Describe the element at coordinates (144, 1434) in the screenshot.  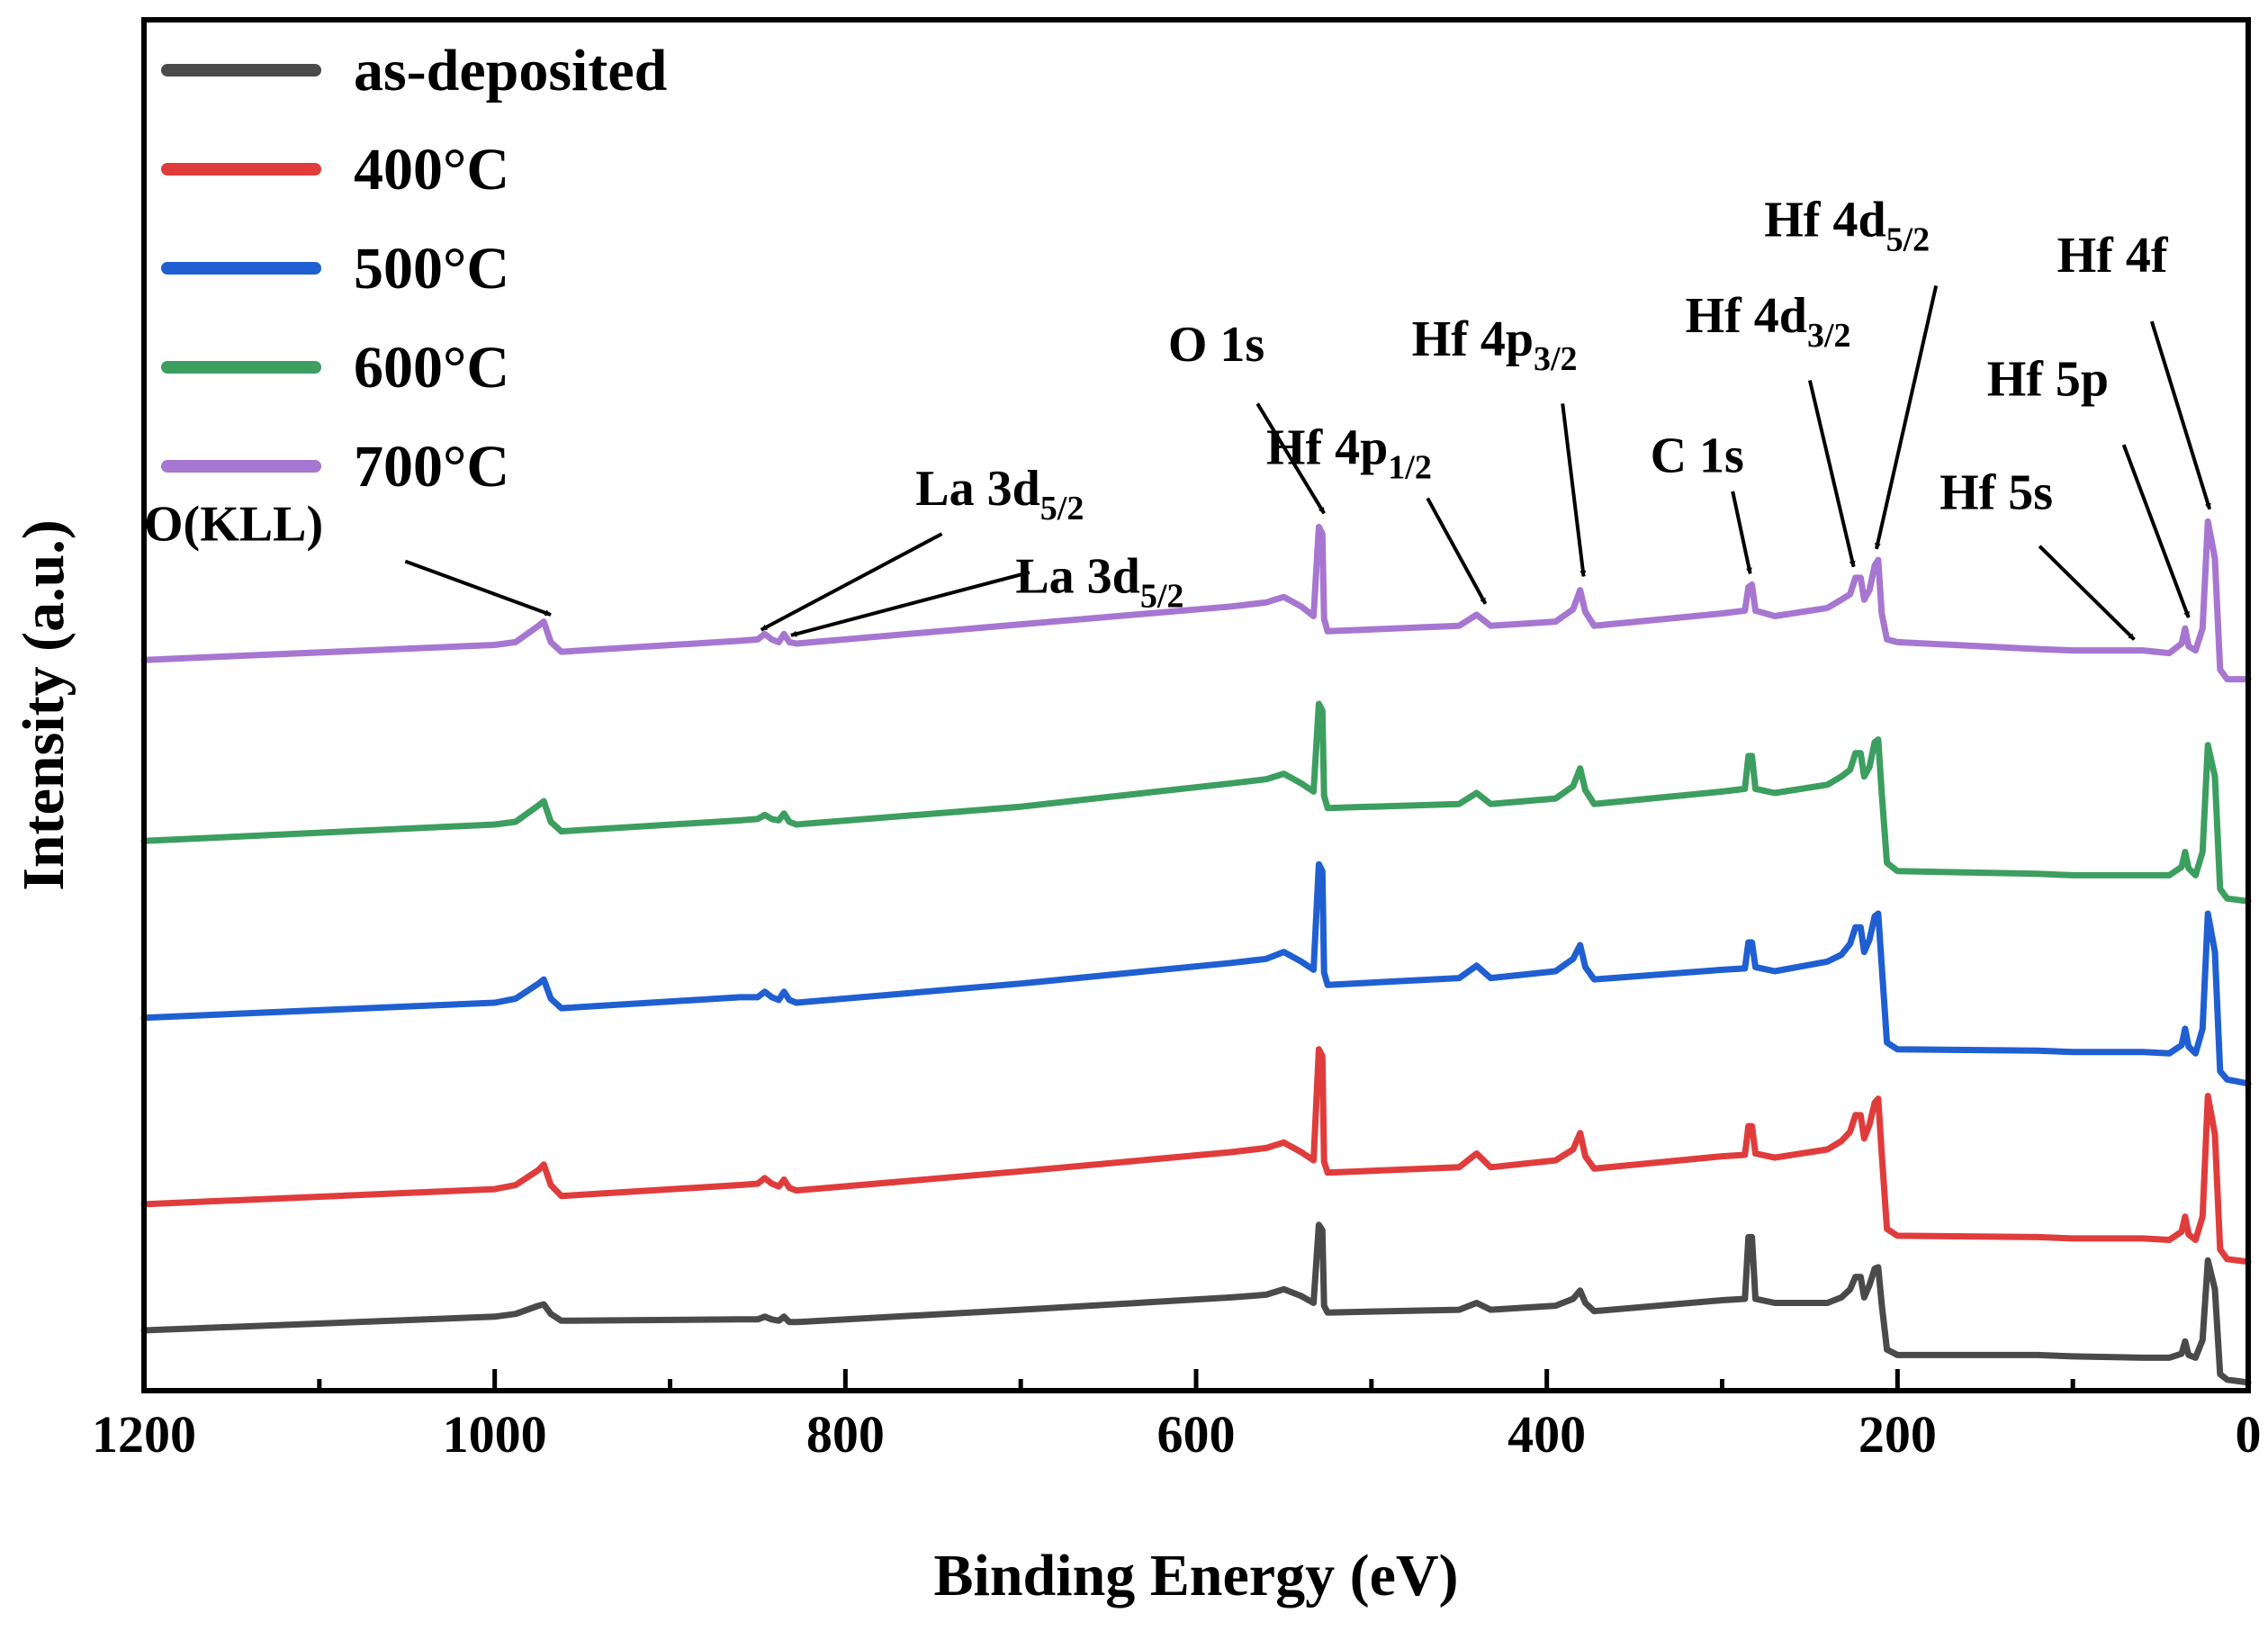
I see `x-tick-label: 1200` at that location.